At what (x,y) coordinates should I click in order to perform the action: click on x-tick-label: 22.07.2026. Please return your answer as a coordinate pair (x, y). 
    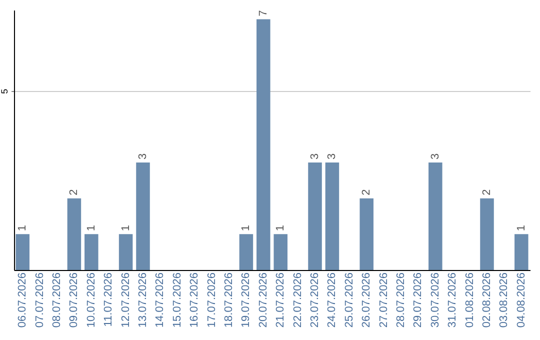
    Looking at the image, I should click on (298, 300).